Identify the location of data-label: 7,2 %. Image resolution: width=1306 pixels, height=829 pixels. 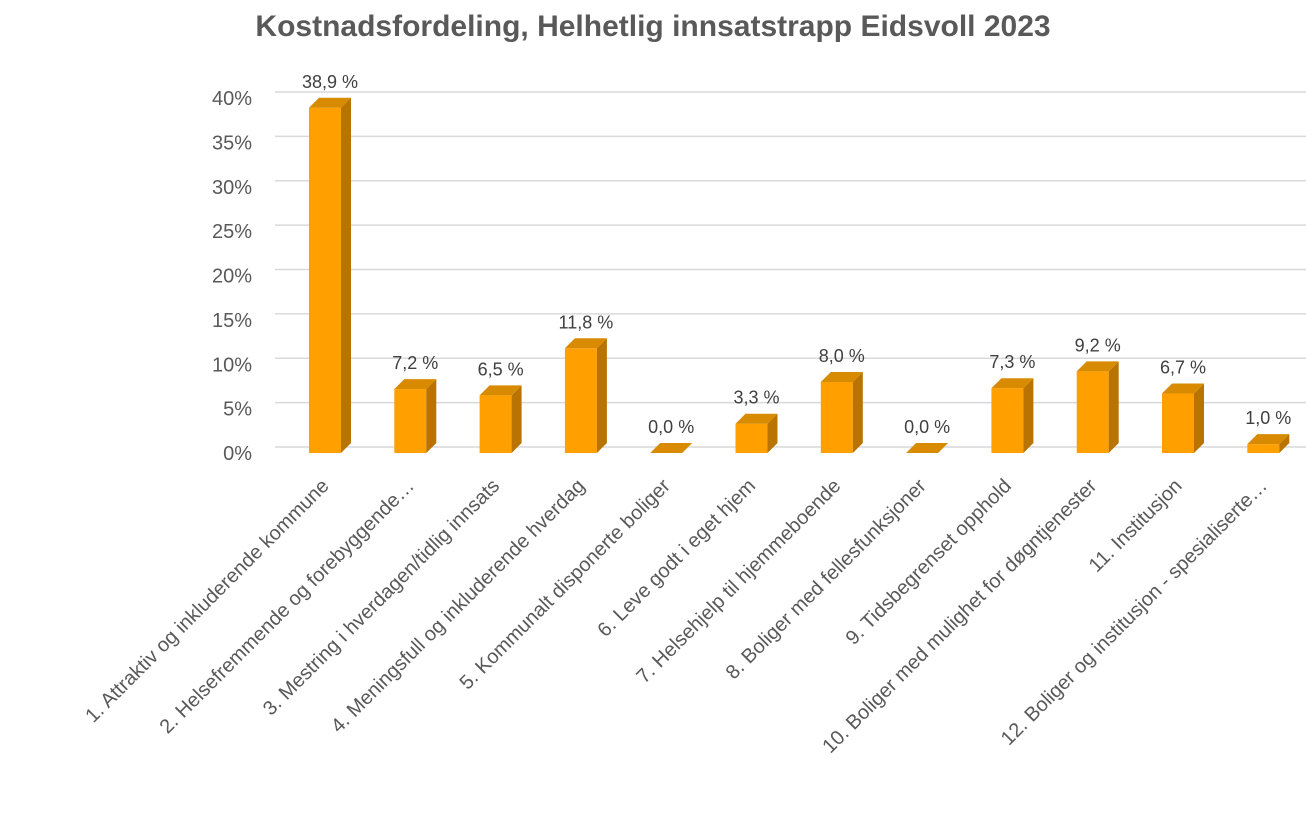
(415, 363).